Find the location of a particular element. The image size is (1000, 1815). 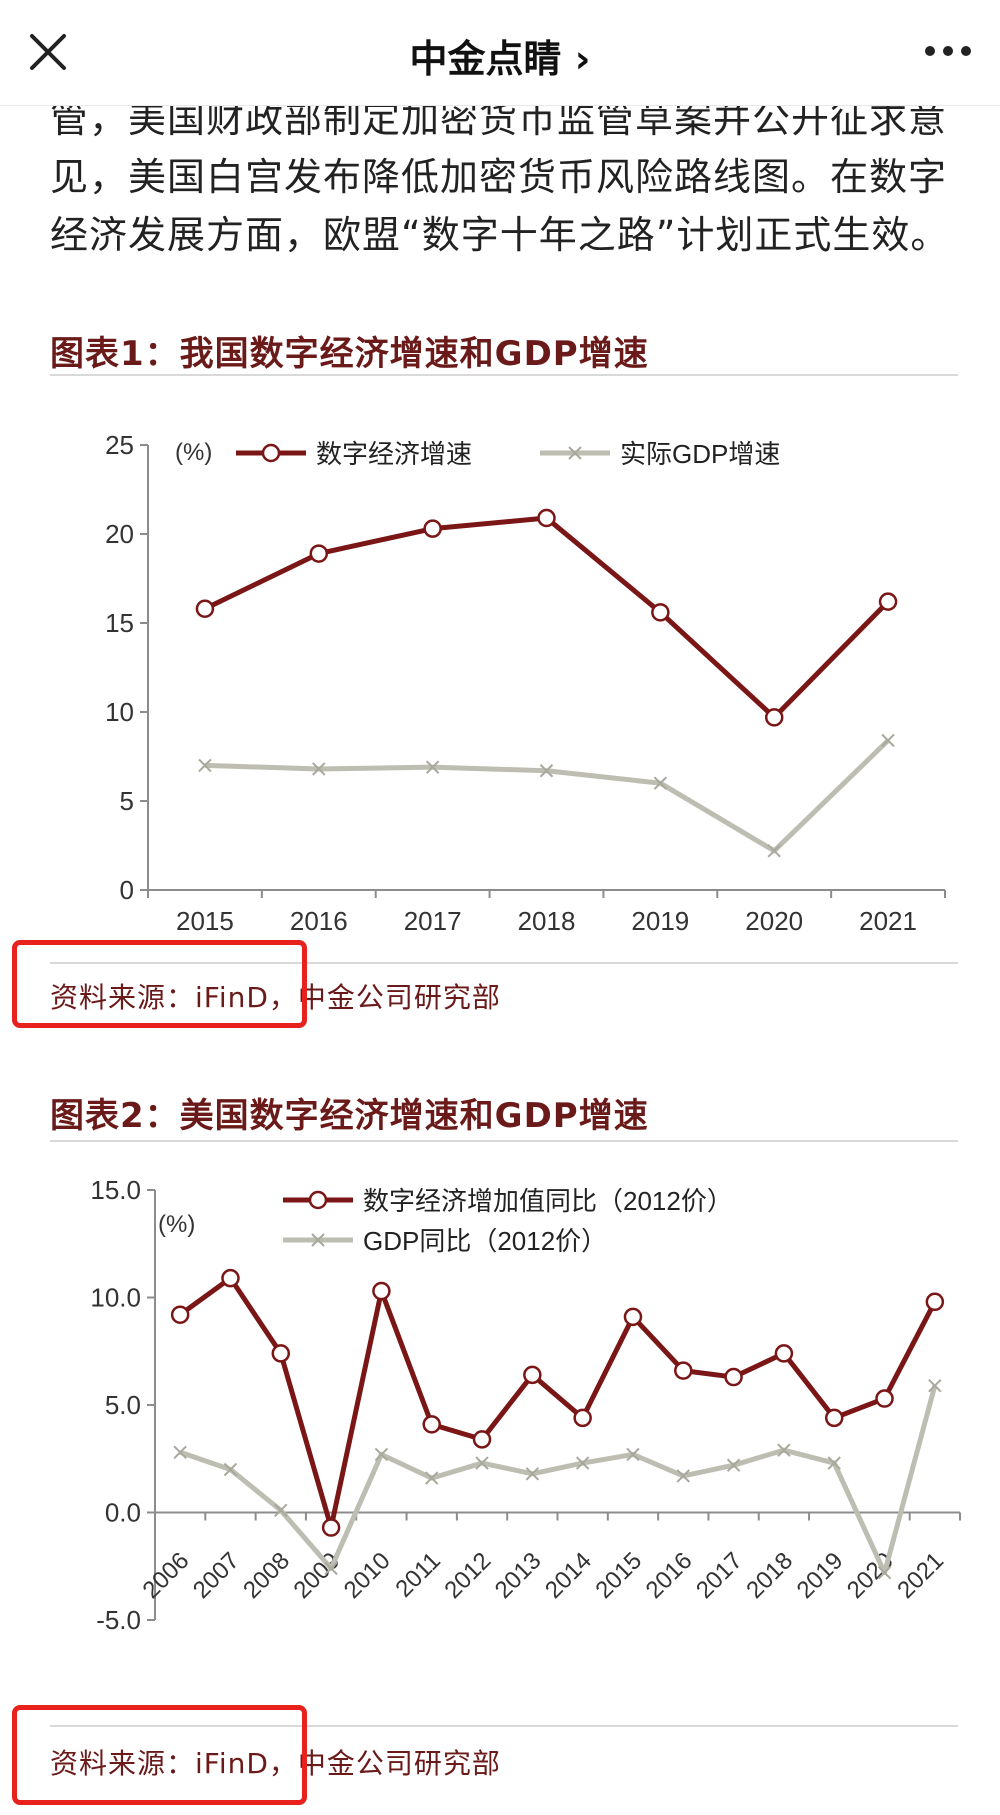

y-tick-label: 10.0 is located at coordinates (115, 1298).